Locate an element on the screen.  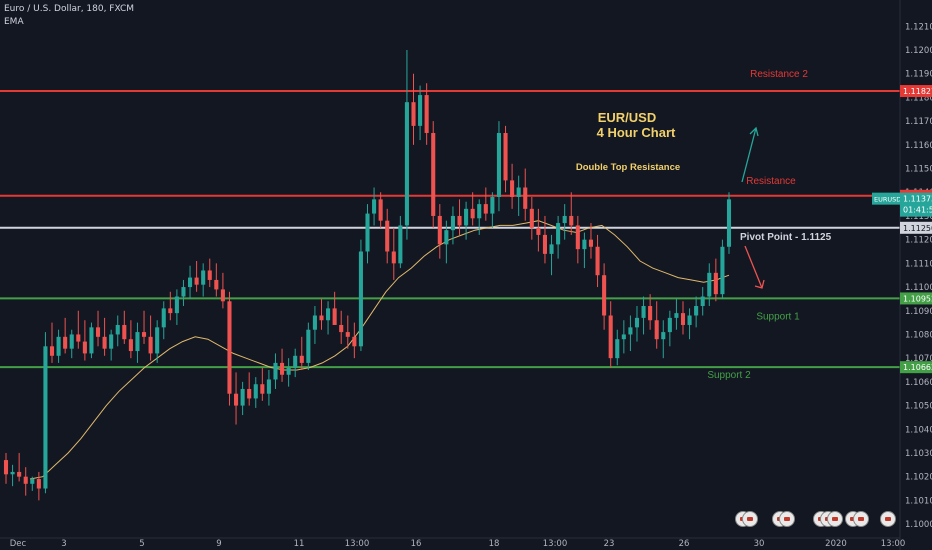
symbol-tag is located at coordinates (886, 198).